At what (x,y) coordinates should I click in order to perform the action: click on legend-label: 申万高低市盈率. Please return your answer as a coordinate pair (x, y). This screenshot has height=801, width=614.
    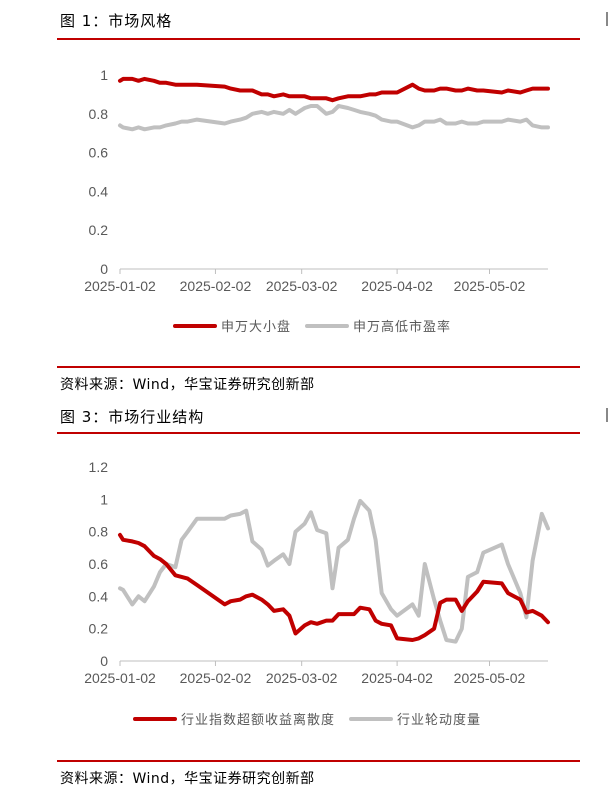
    Looking at the image, I should click on (402, 326).